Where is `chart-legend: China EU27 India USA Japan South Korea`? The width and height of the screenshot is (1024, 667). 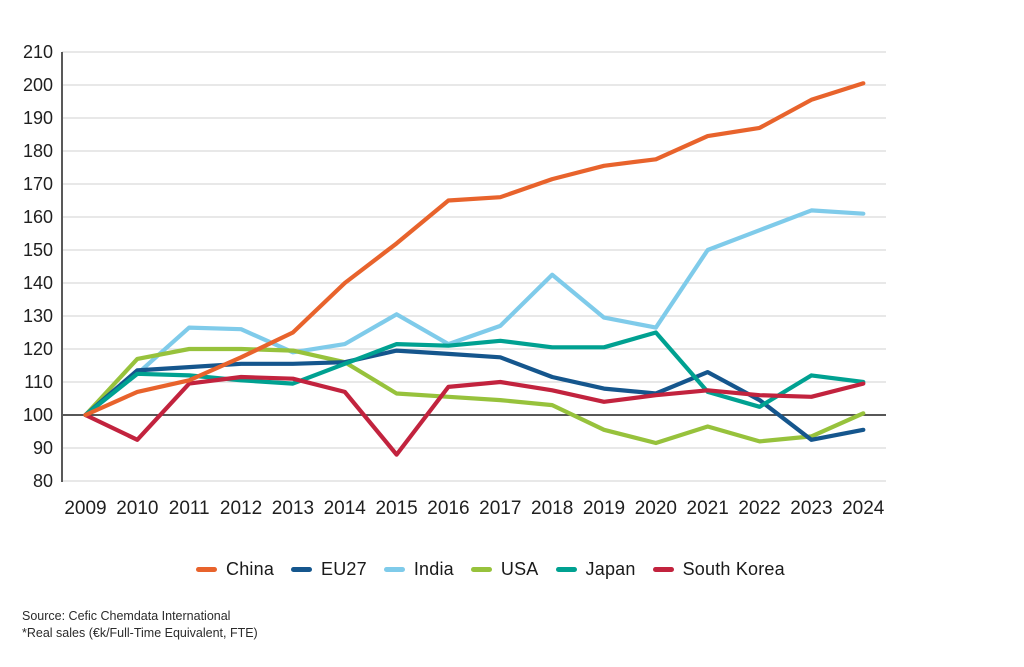 chart-legend: China EU27 India USA Japan South Korea is located at coordinates (490, 569).